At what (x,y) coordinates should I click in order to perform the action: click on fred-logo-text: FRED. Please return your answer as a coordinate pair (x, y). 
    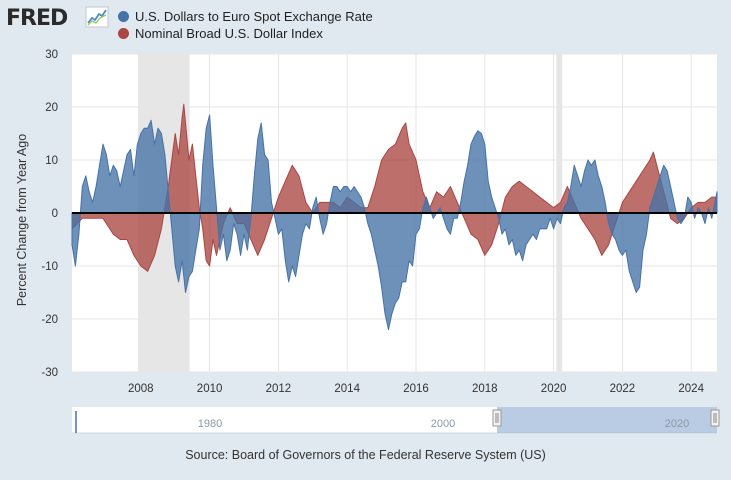
    Looking at the image, I should click on (37, 18).